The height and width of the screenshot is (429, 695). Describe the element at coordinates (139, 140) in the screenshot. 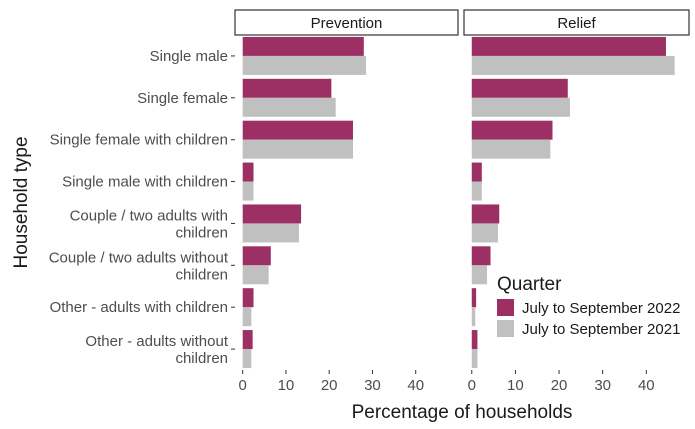

I see `y-tick-label: Single female with children` at that location.